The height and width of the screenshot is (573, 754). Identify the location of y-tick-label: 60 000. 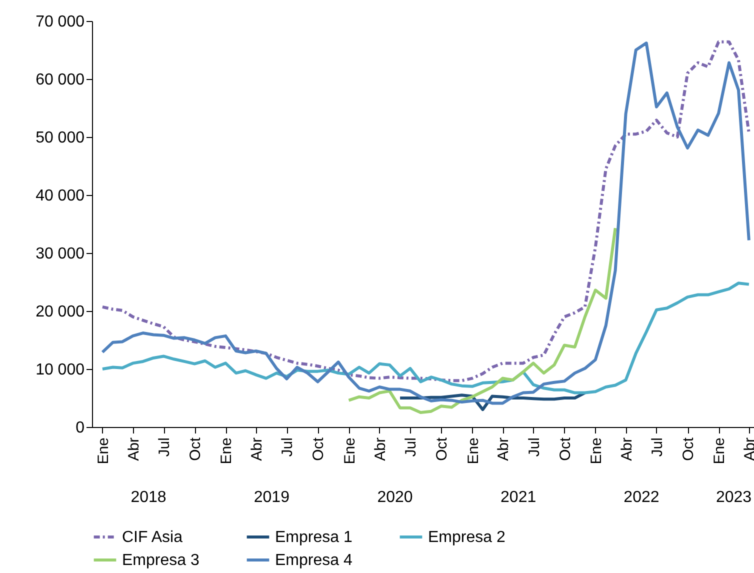
(60, 80).